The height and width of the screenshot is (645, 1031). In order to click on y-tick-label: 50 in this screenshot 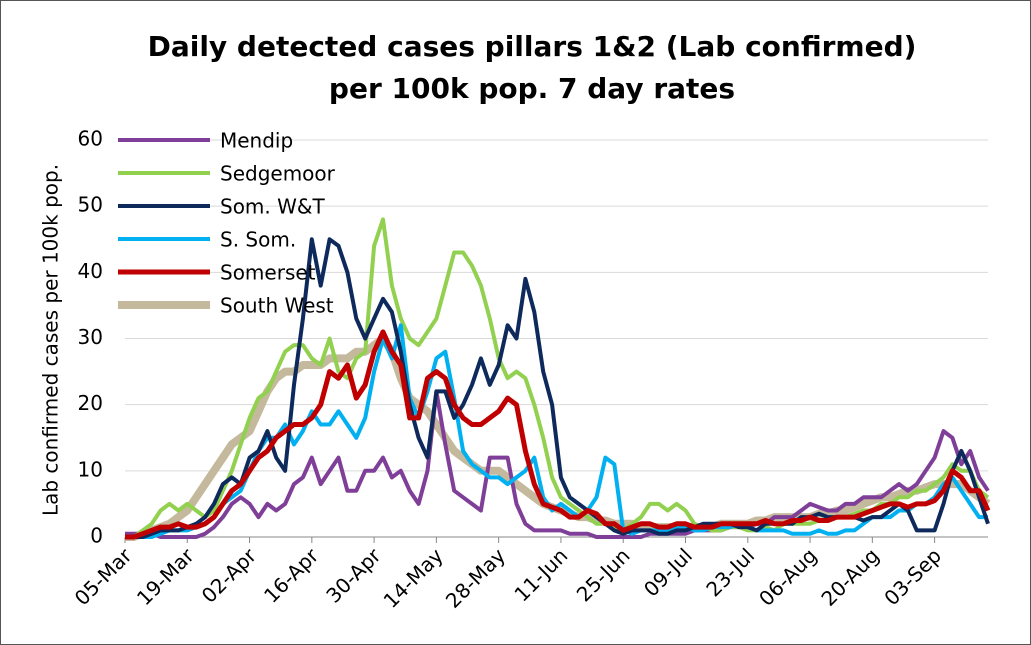, I will do `click(90, 205)`.